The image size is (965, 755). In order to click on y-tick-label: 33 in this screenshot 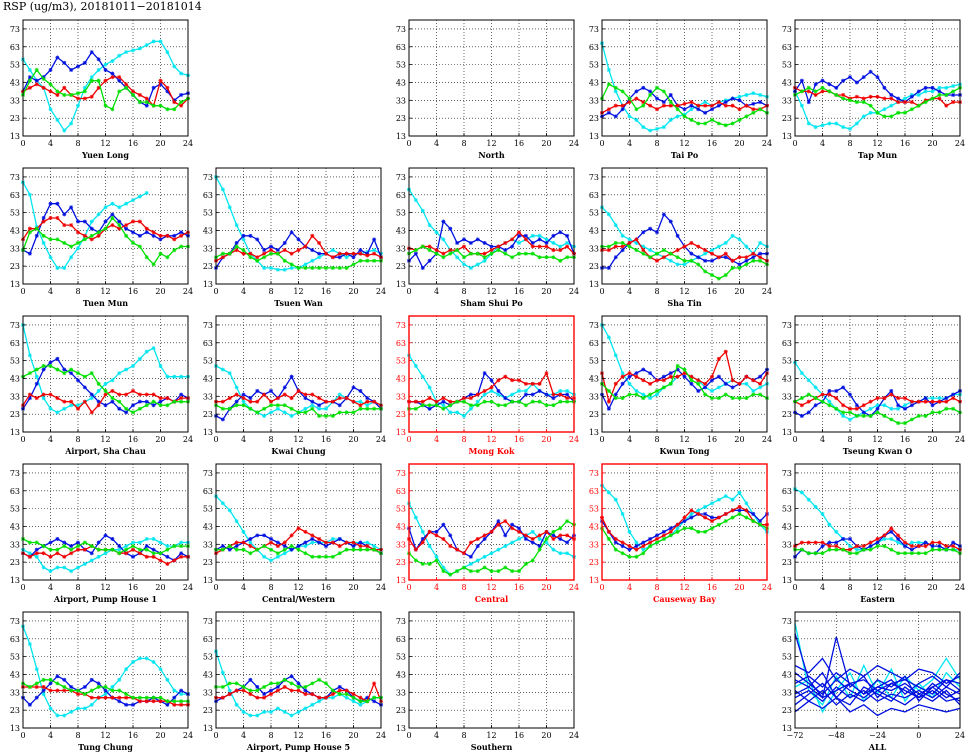, I will do `click(15, 248)`.